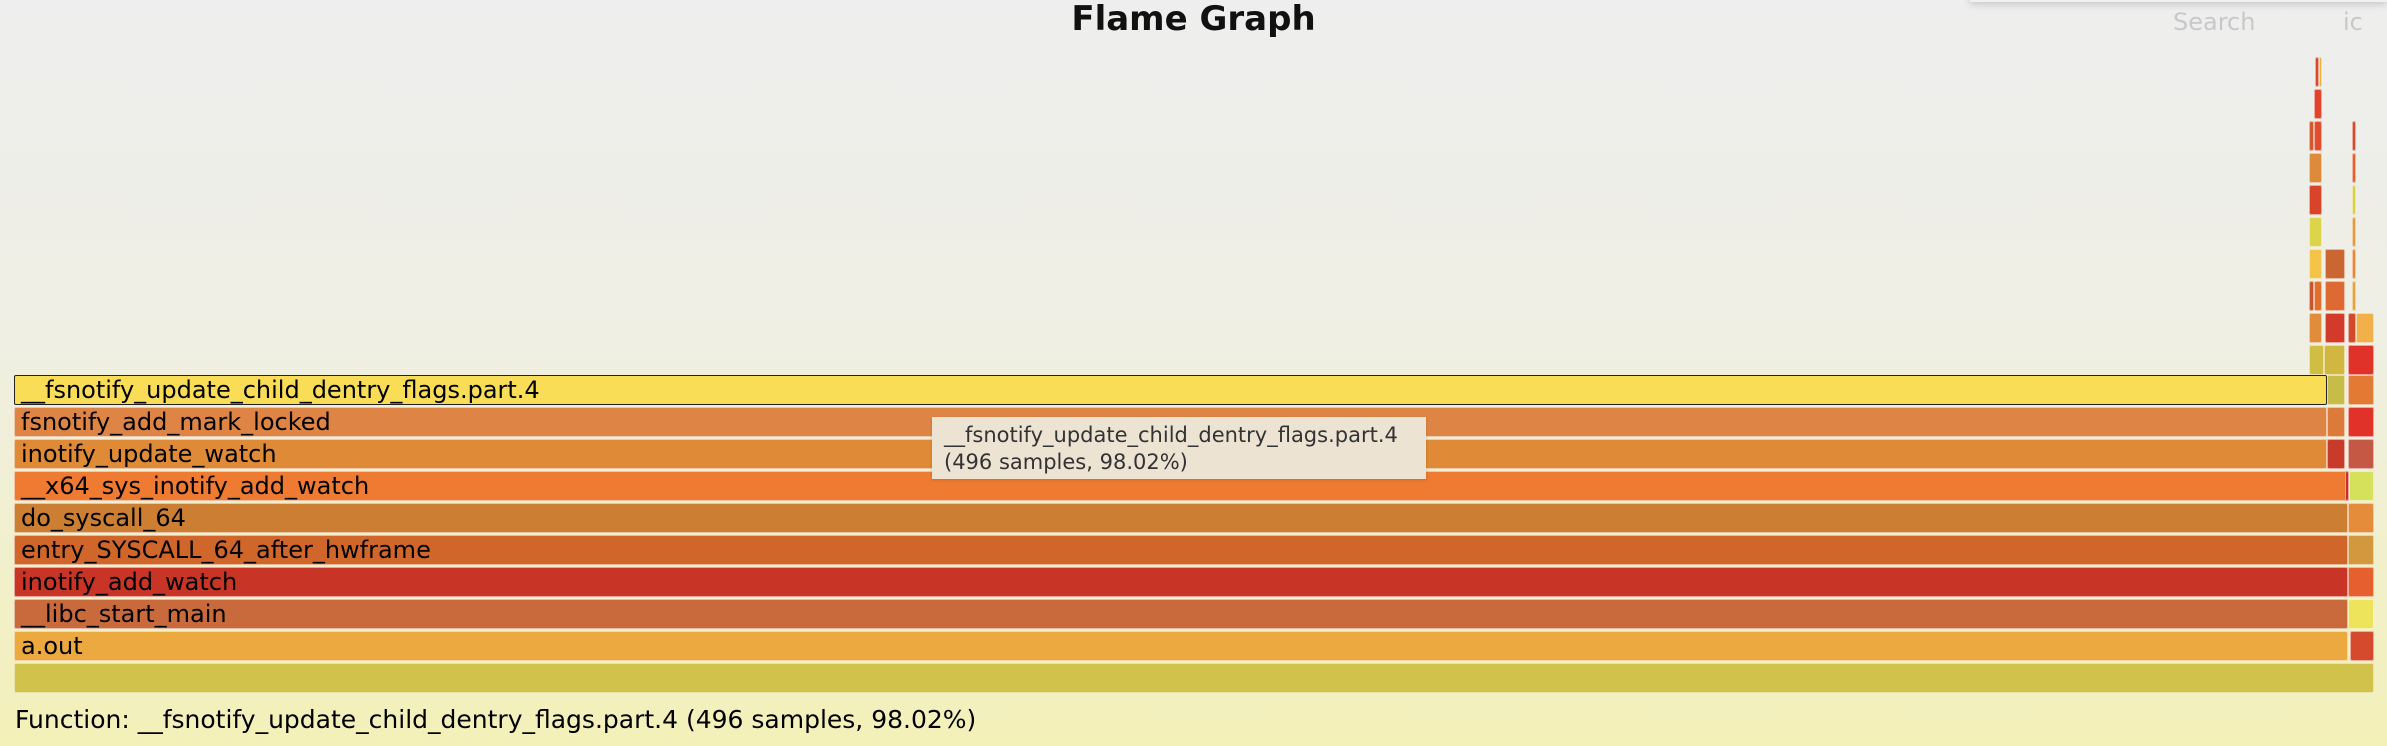 The width and height of the screenshot is (2387, 746). Describe the element at coordinates (1181, 646) in the screenshot. I see `frame-8: a.out` at that location.